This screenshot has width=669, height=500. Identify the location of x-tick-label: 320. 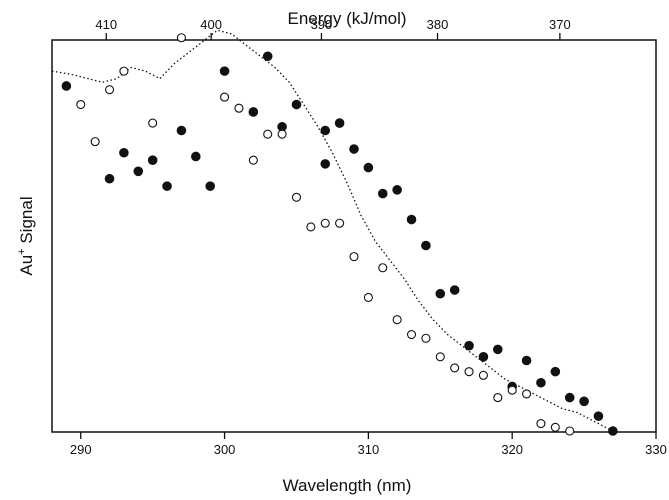
(512, 449).